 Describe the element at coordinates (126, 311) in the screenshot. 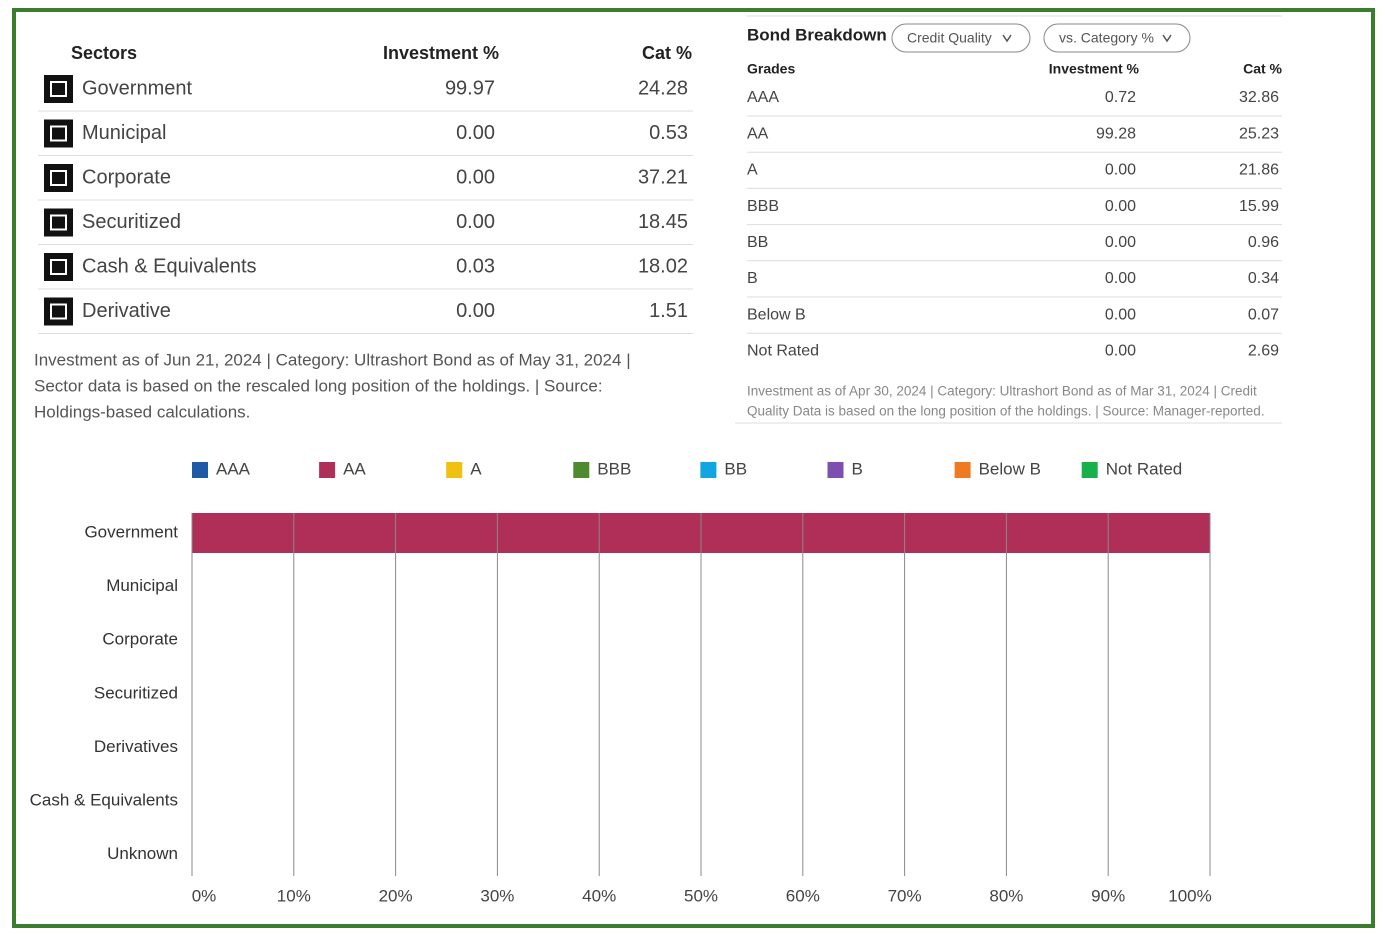

I see `sector-name: Derivative` at that location.